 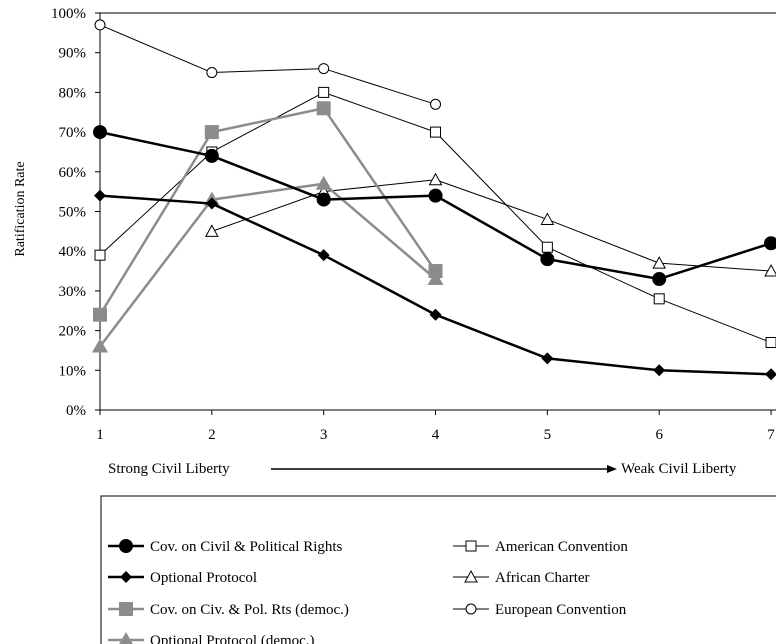 I want to click on y-tick-label: 10%, so click(x=73, y=371).